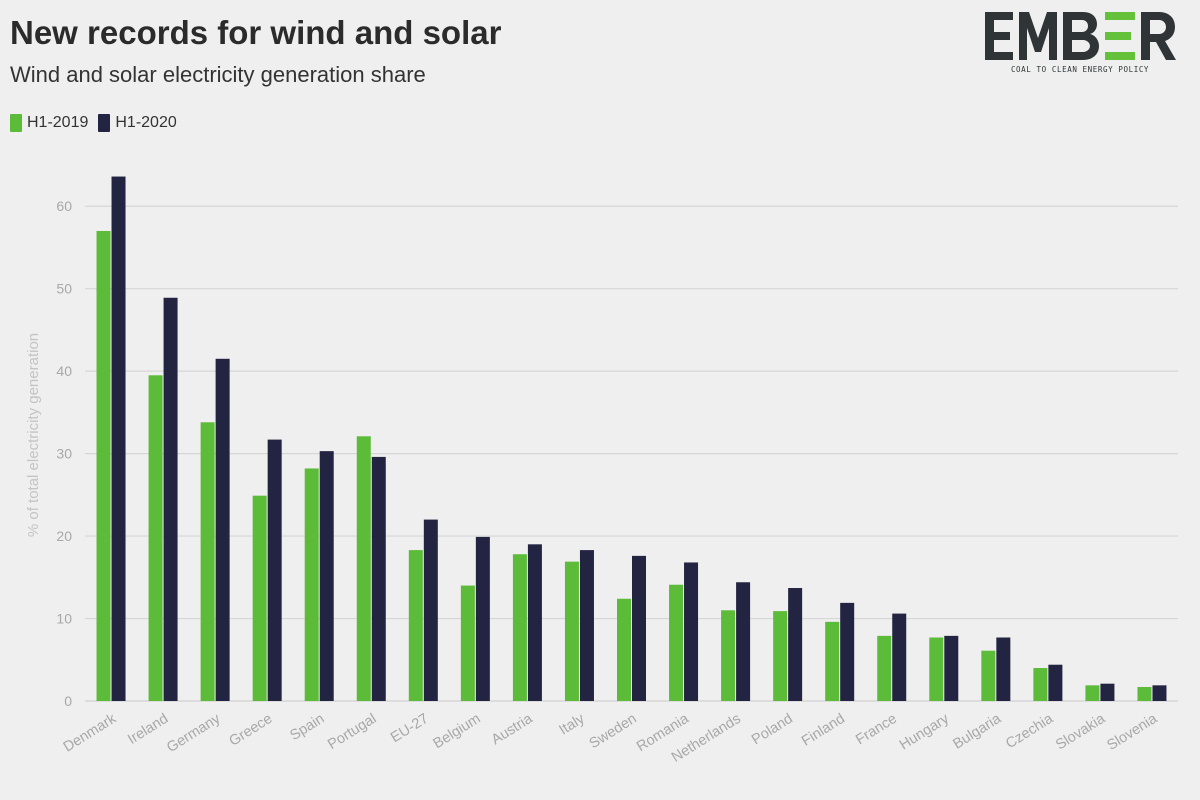 The height and width of the screenshot is (800, 1200). Describe the element at coordinates (534, 622) in the screenshot. I see `bar-austria-h1-2020` at that location.